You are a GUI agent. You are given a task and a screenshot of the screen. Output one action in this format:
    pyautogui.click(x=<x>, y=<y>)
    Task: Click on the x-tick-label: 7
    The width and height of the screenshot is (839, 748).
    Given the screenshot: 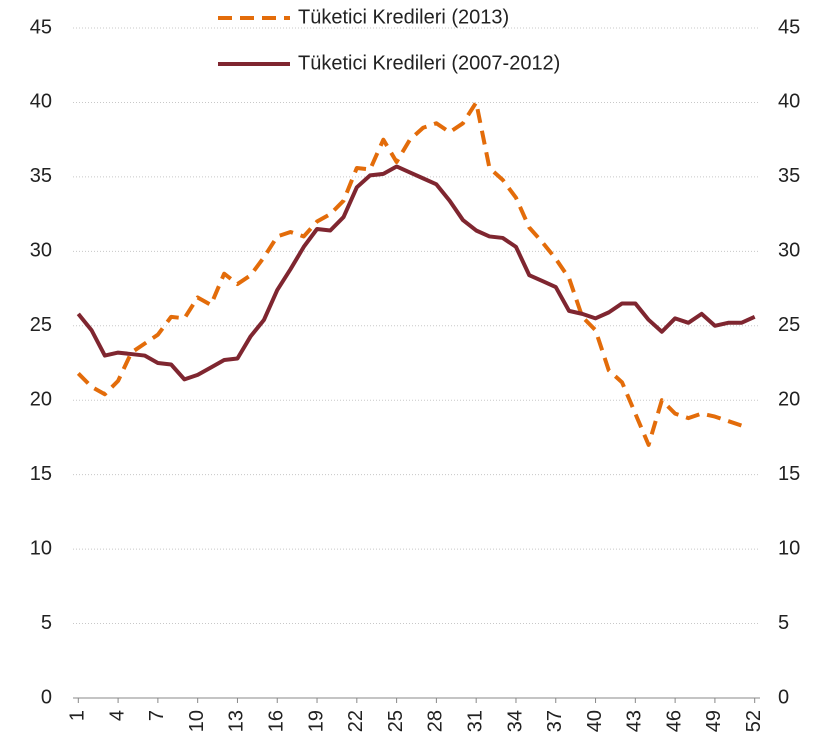 What is the action you would take?
    pyautogui.click(x=157, y=715)
    